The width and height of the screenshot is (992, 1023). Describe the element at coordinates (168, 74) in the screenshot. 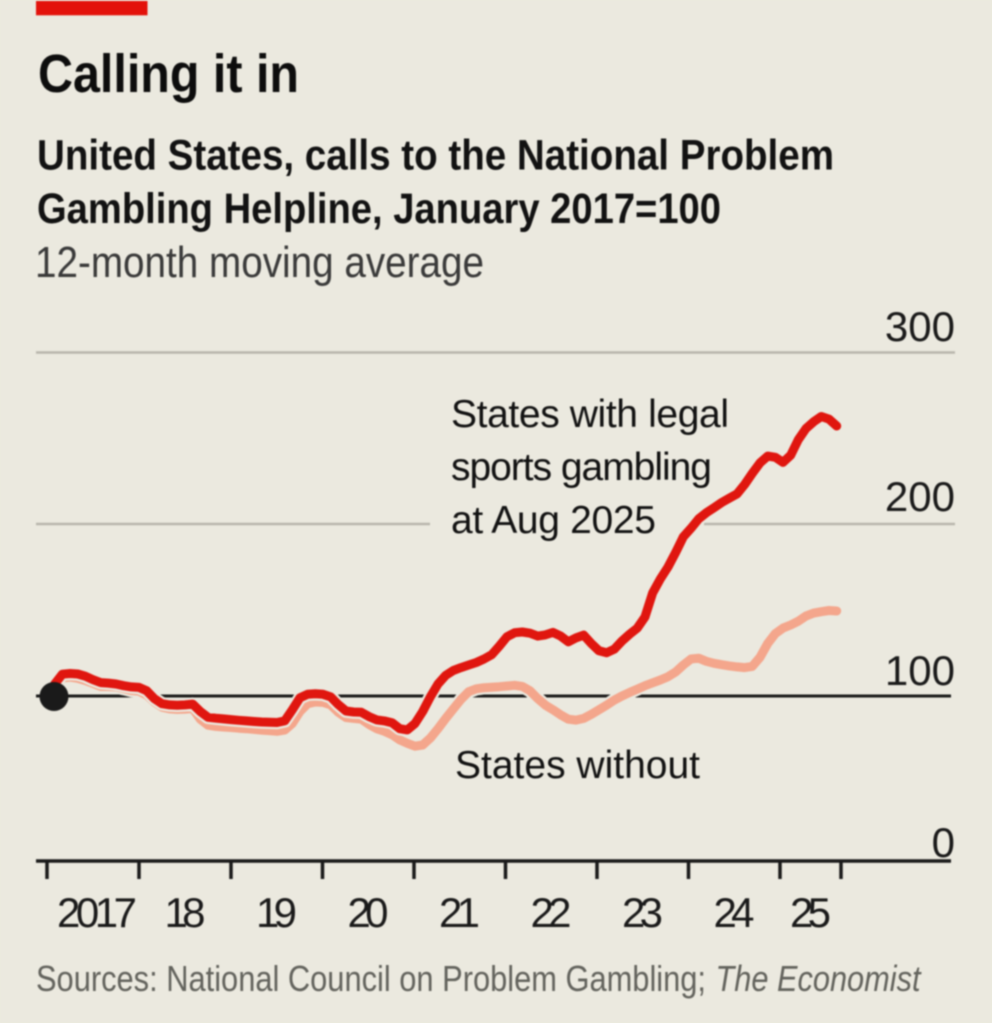

I see `svg-text: Calling it in` at that location.